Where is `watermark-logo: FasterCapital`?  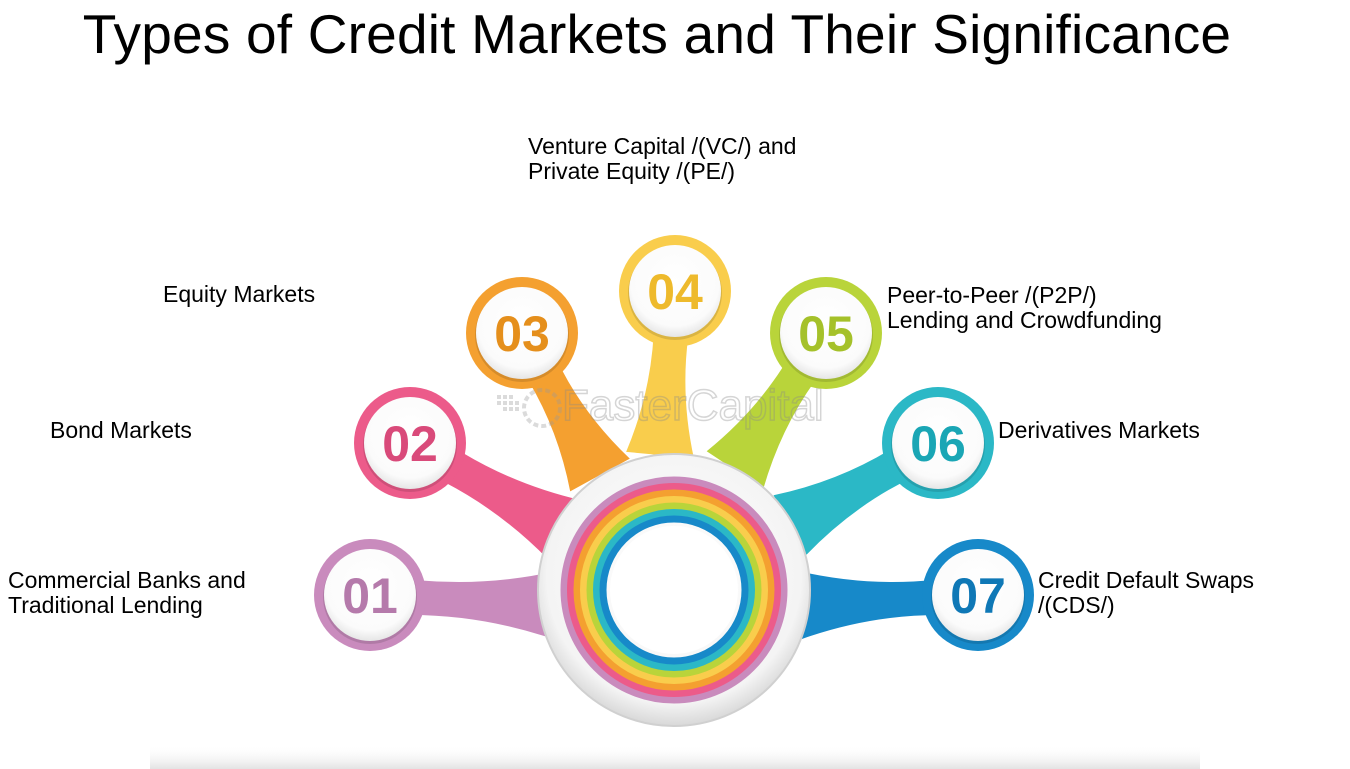
watermark-logo: FasterCapital is located at coordinates (660, 405).